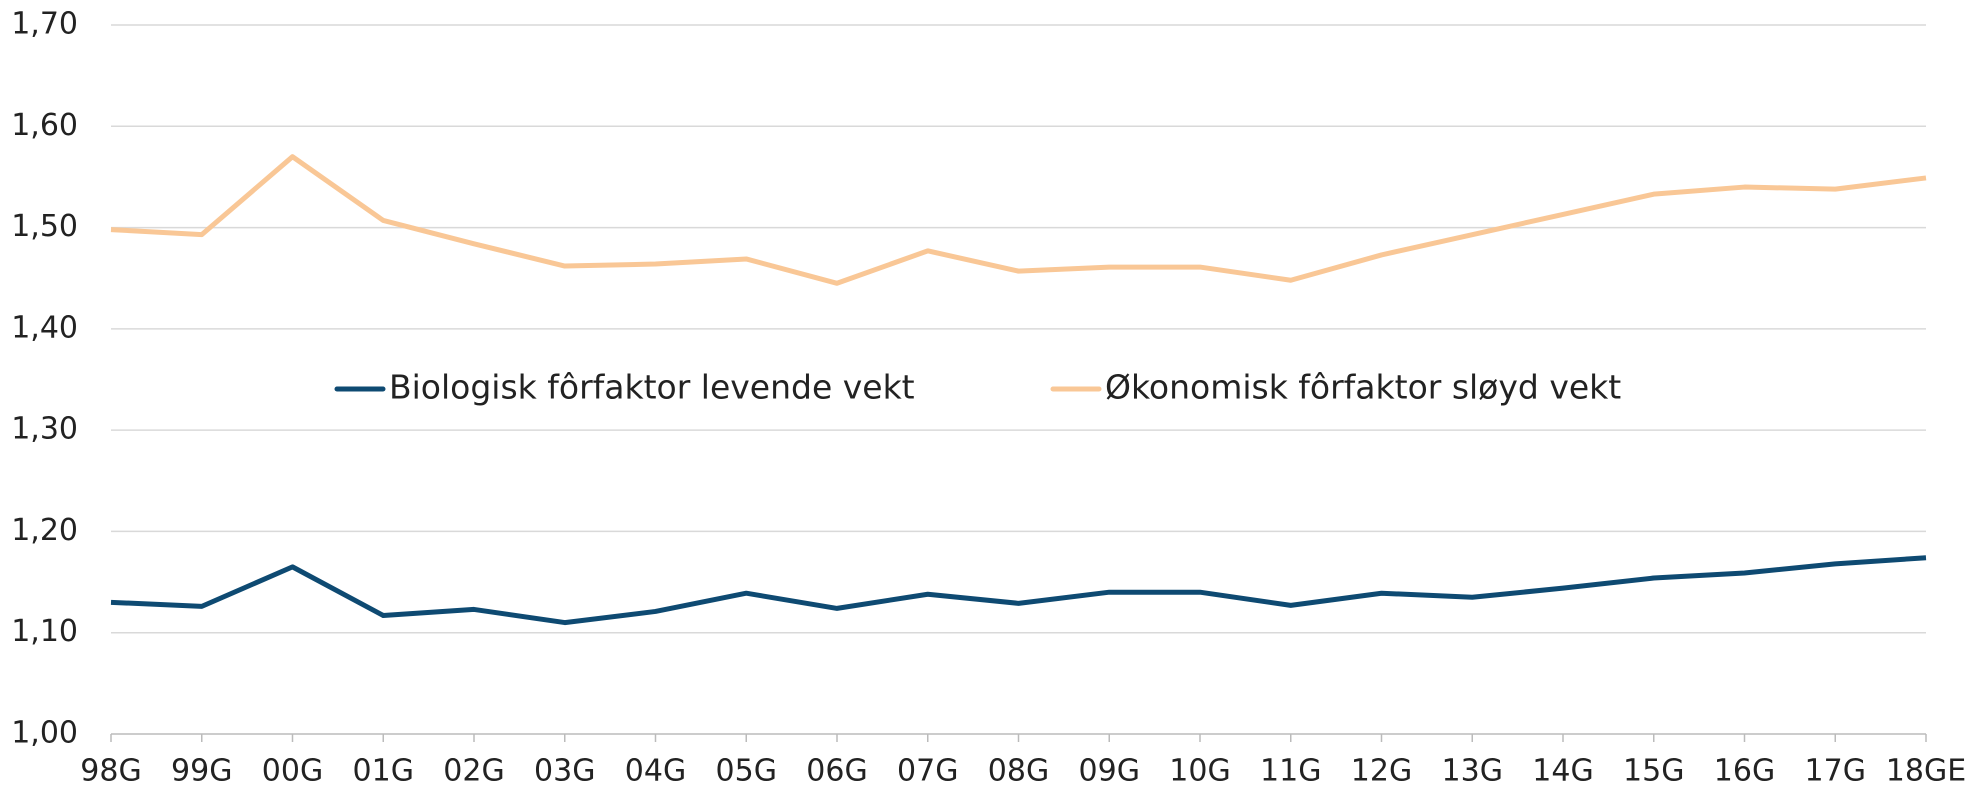  What do you see at coordinates (1835, 771) in the screenshot?
I see `x-tick-label: 17G` at bounding box center [1835, 771].